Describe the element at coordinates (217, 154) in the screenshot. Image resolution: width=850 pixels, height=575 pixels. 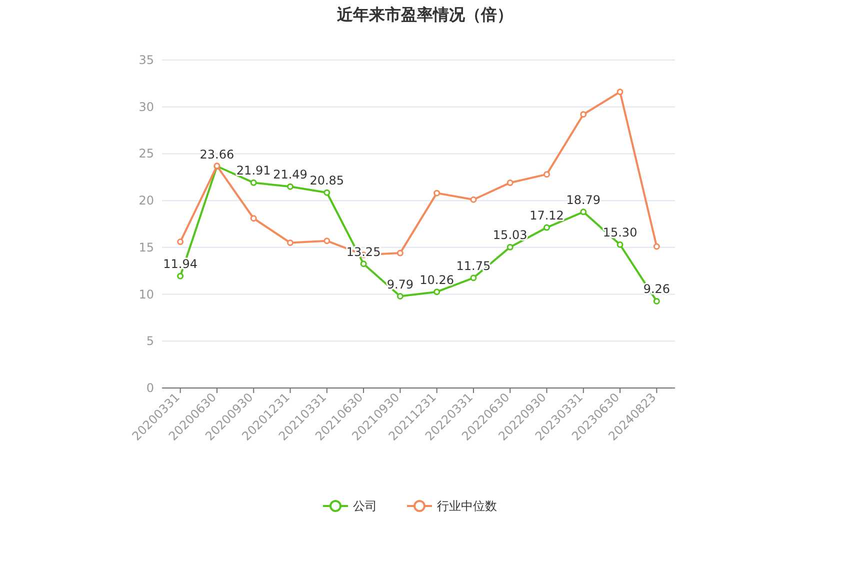
I see `data-label: 23.66` at that location.